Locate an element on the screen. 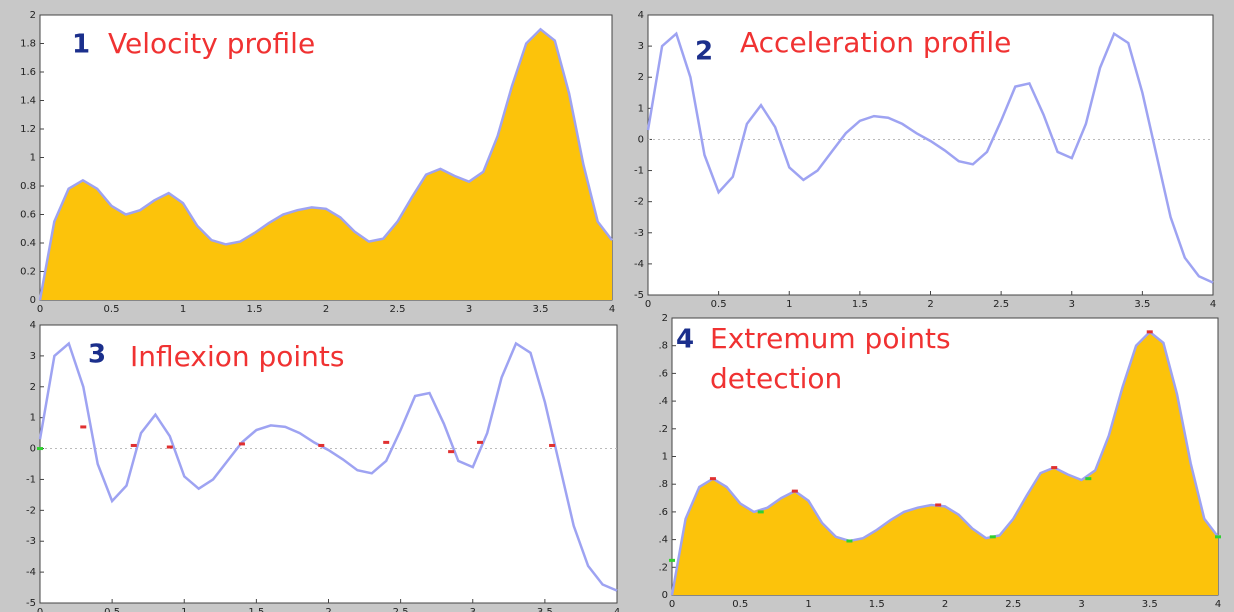 This screenshot has height=612, width=1234. panel-title: Inflexion points is located at coordinates (237, 356).